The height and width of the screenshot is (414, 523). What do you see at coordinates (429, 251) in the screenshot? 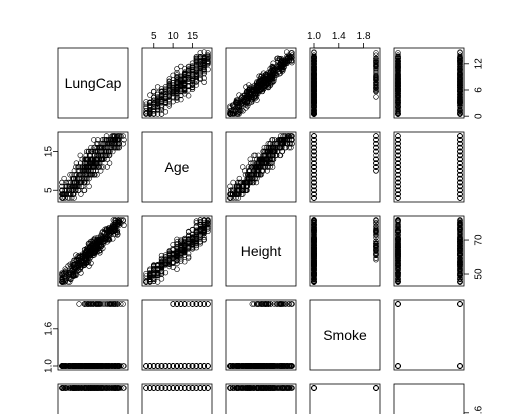
I see `panel-height-vs-gender` at bounding box center [429, 251].